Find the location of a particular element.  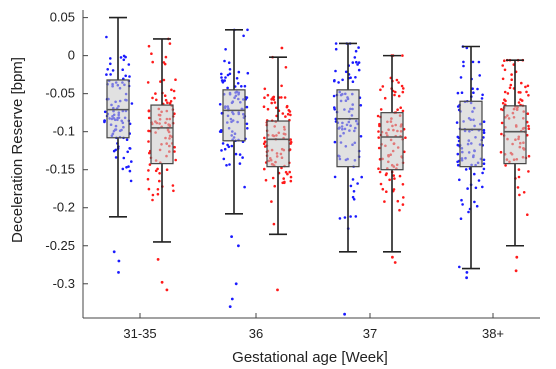

y-tick-label: -0.25 is located at coordinates (60, 245).